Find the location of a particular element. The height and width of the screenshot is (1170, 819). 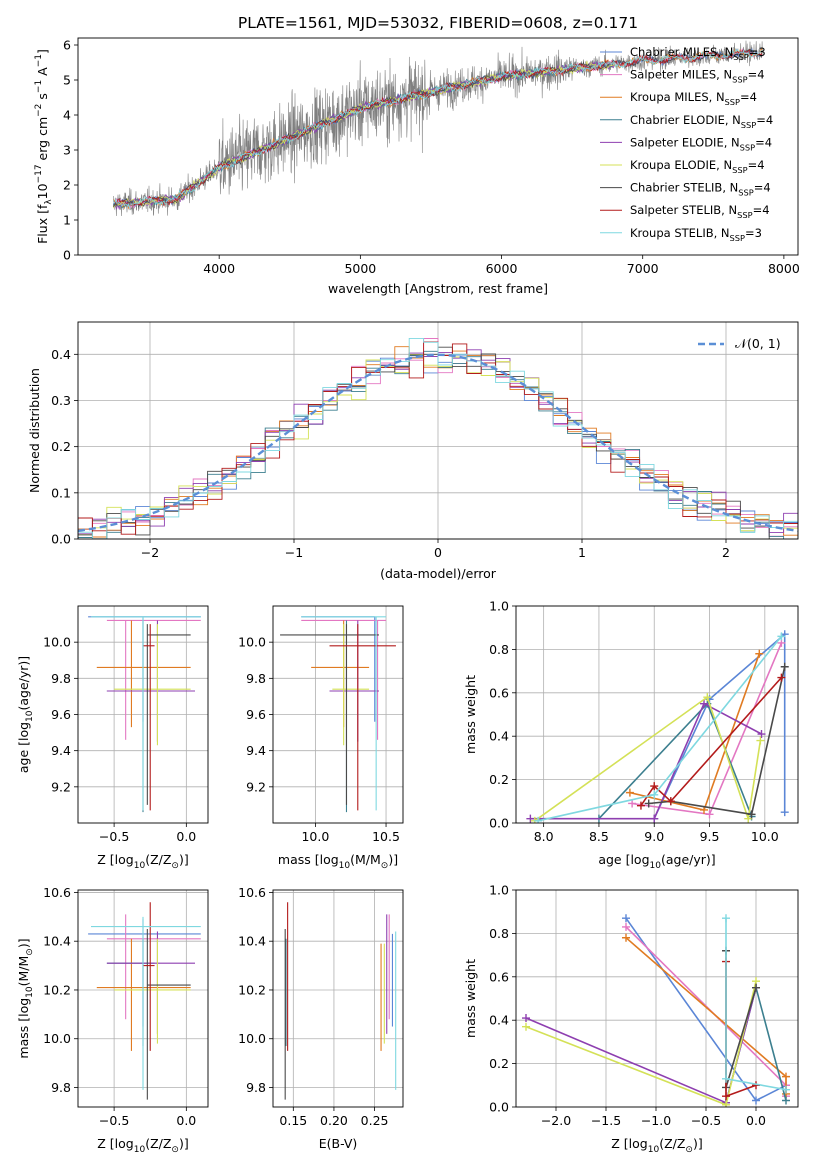

x-tick-label: 0.25 is located at coordinates (375, 1120).